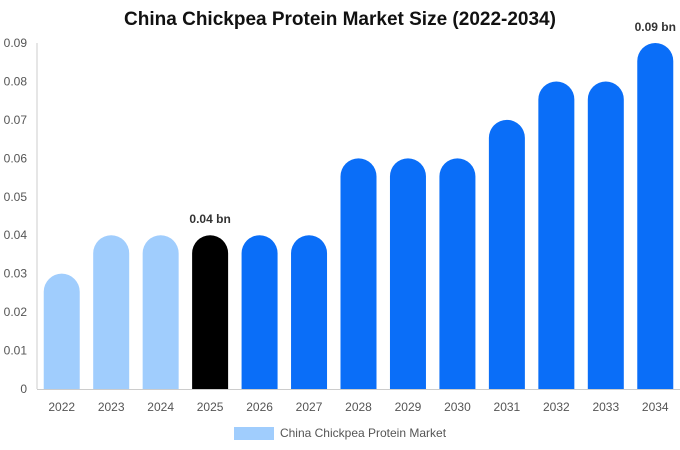 The image size is (680, 450). What do you see at coordinates (160, 312) in the screenshot?
I see `bar-2024` at bounding box center [160, 312].